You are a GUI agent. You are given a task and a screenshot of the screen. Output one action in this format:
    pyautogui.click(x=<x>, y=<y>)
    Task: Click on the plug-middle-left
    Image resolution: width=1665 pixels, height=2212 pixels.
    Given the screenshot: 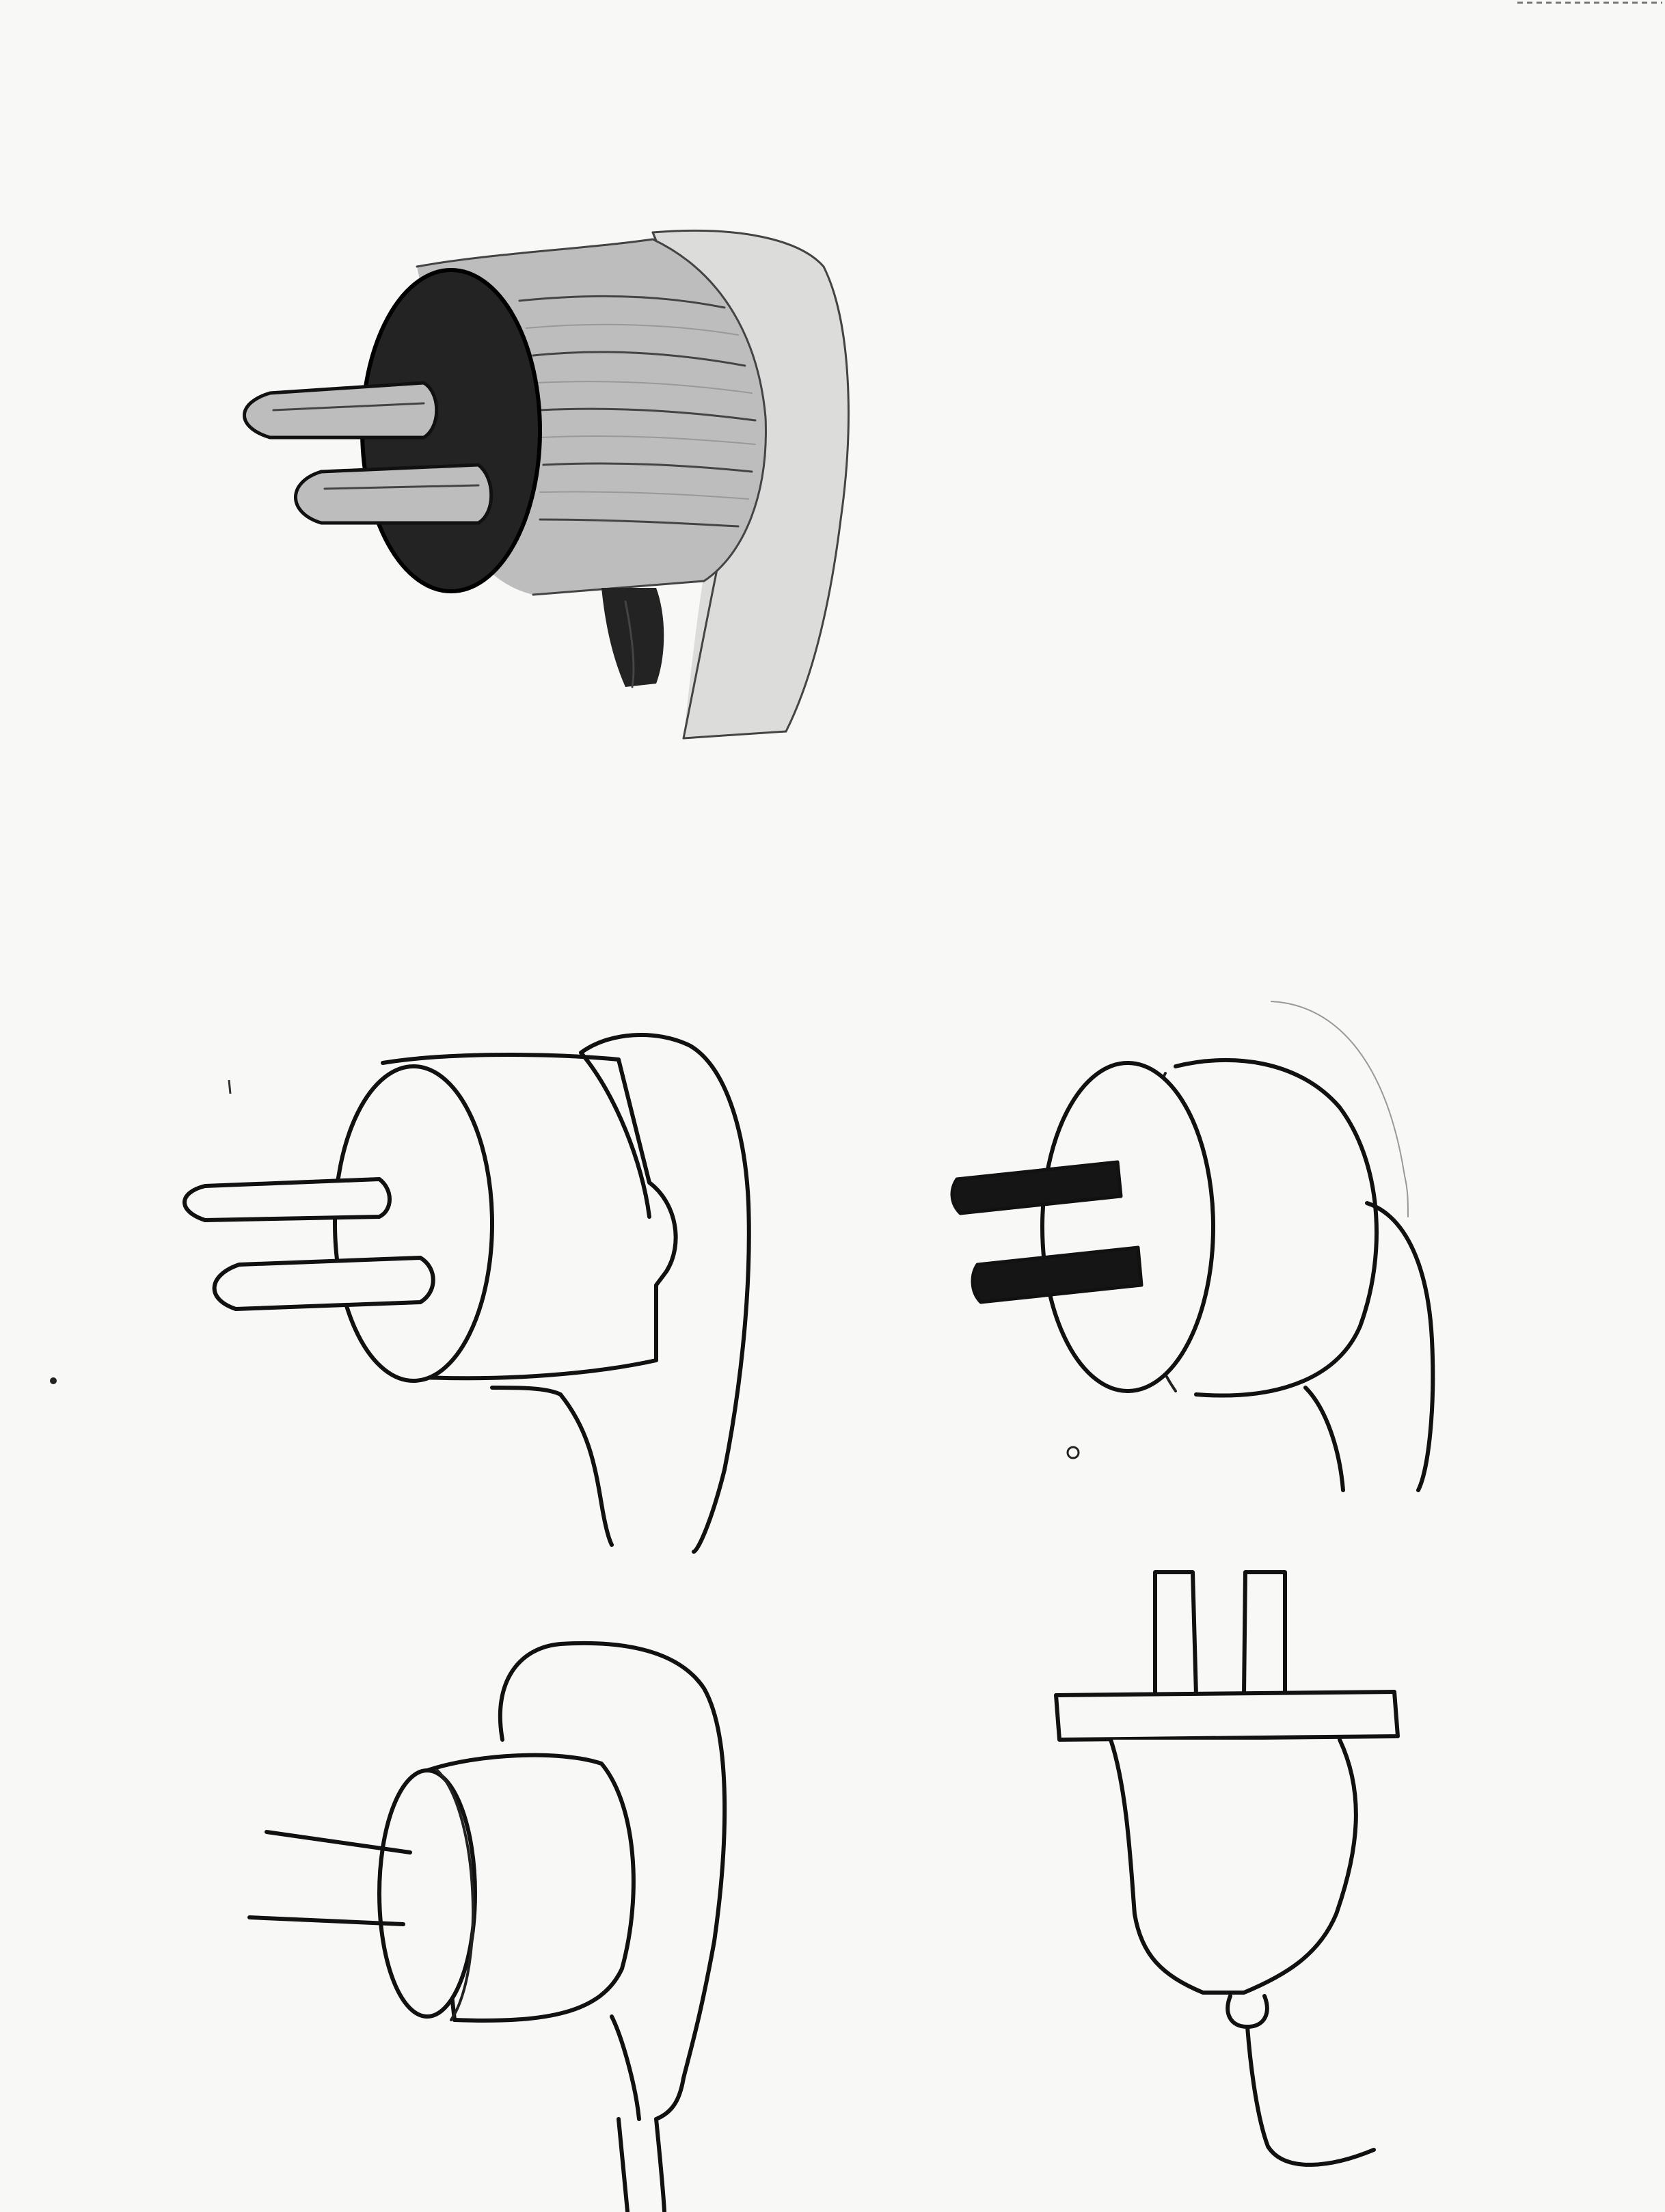 What is the action you would take?
    pyautogui.click(x=466, y=1293)
    